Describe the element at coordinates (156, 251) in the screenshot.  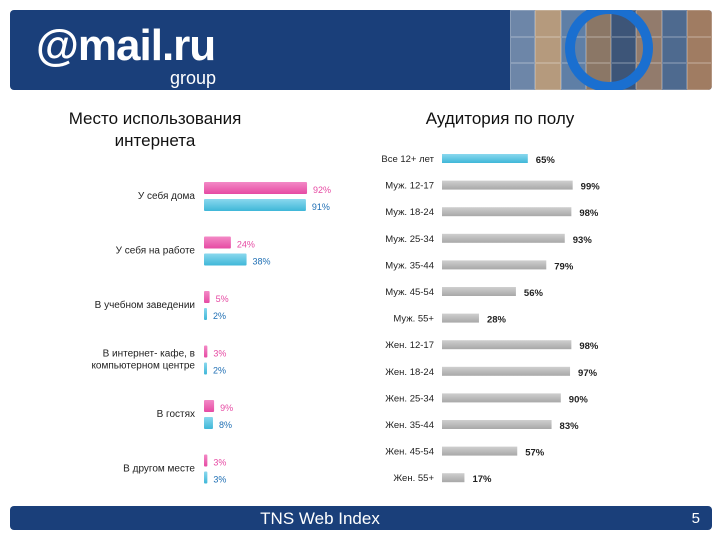
I see `left-category-label: У себя на работе` at that location.